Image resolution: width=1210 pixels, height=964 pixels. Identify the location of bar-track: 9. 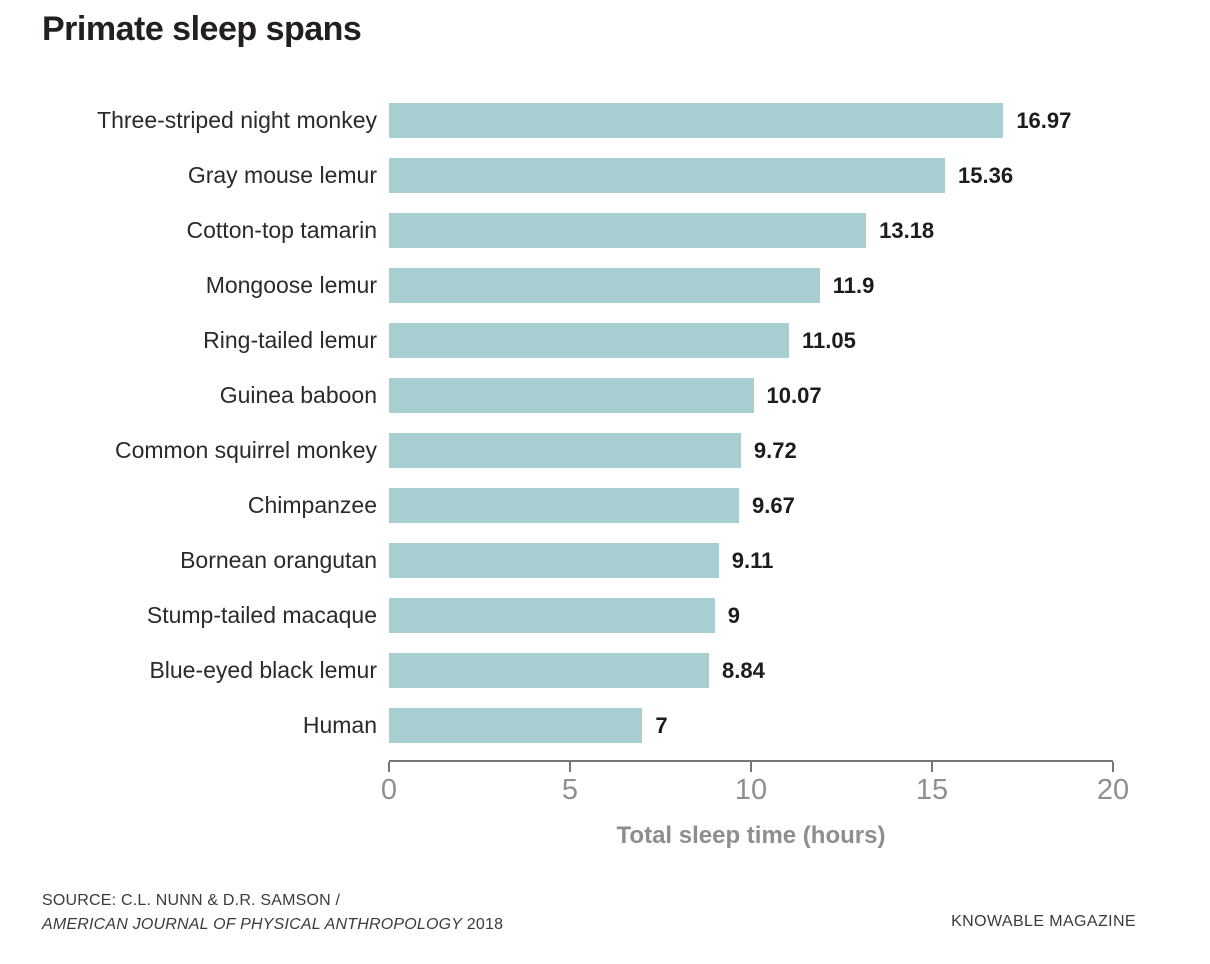
(799, 615).